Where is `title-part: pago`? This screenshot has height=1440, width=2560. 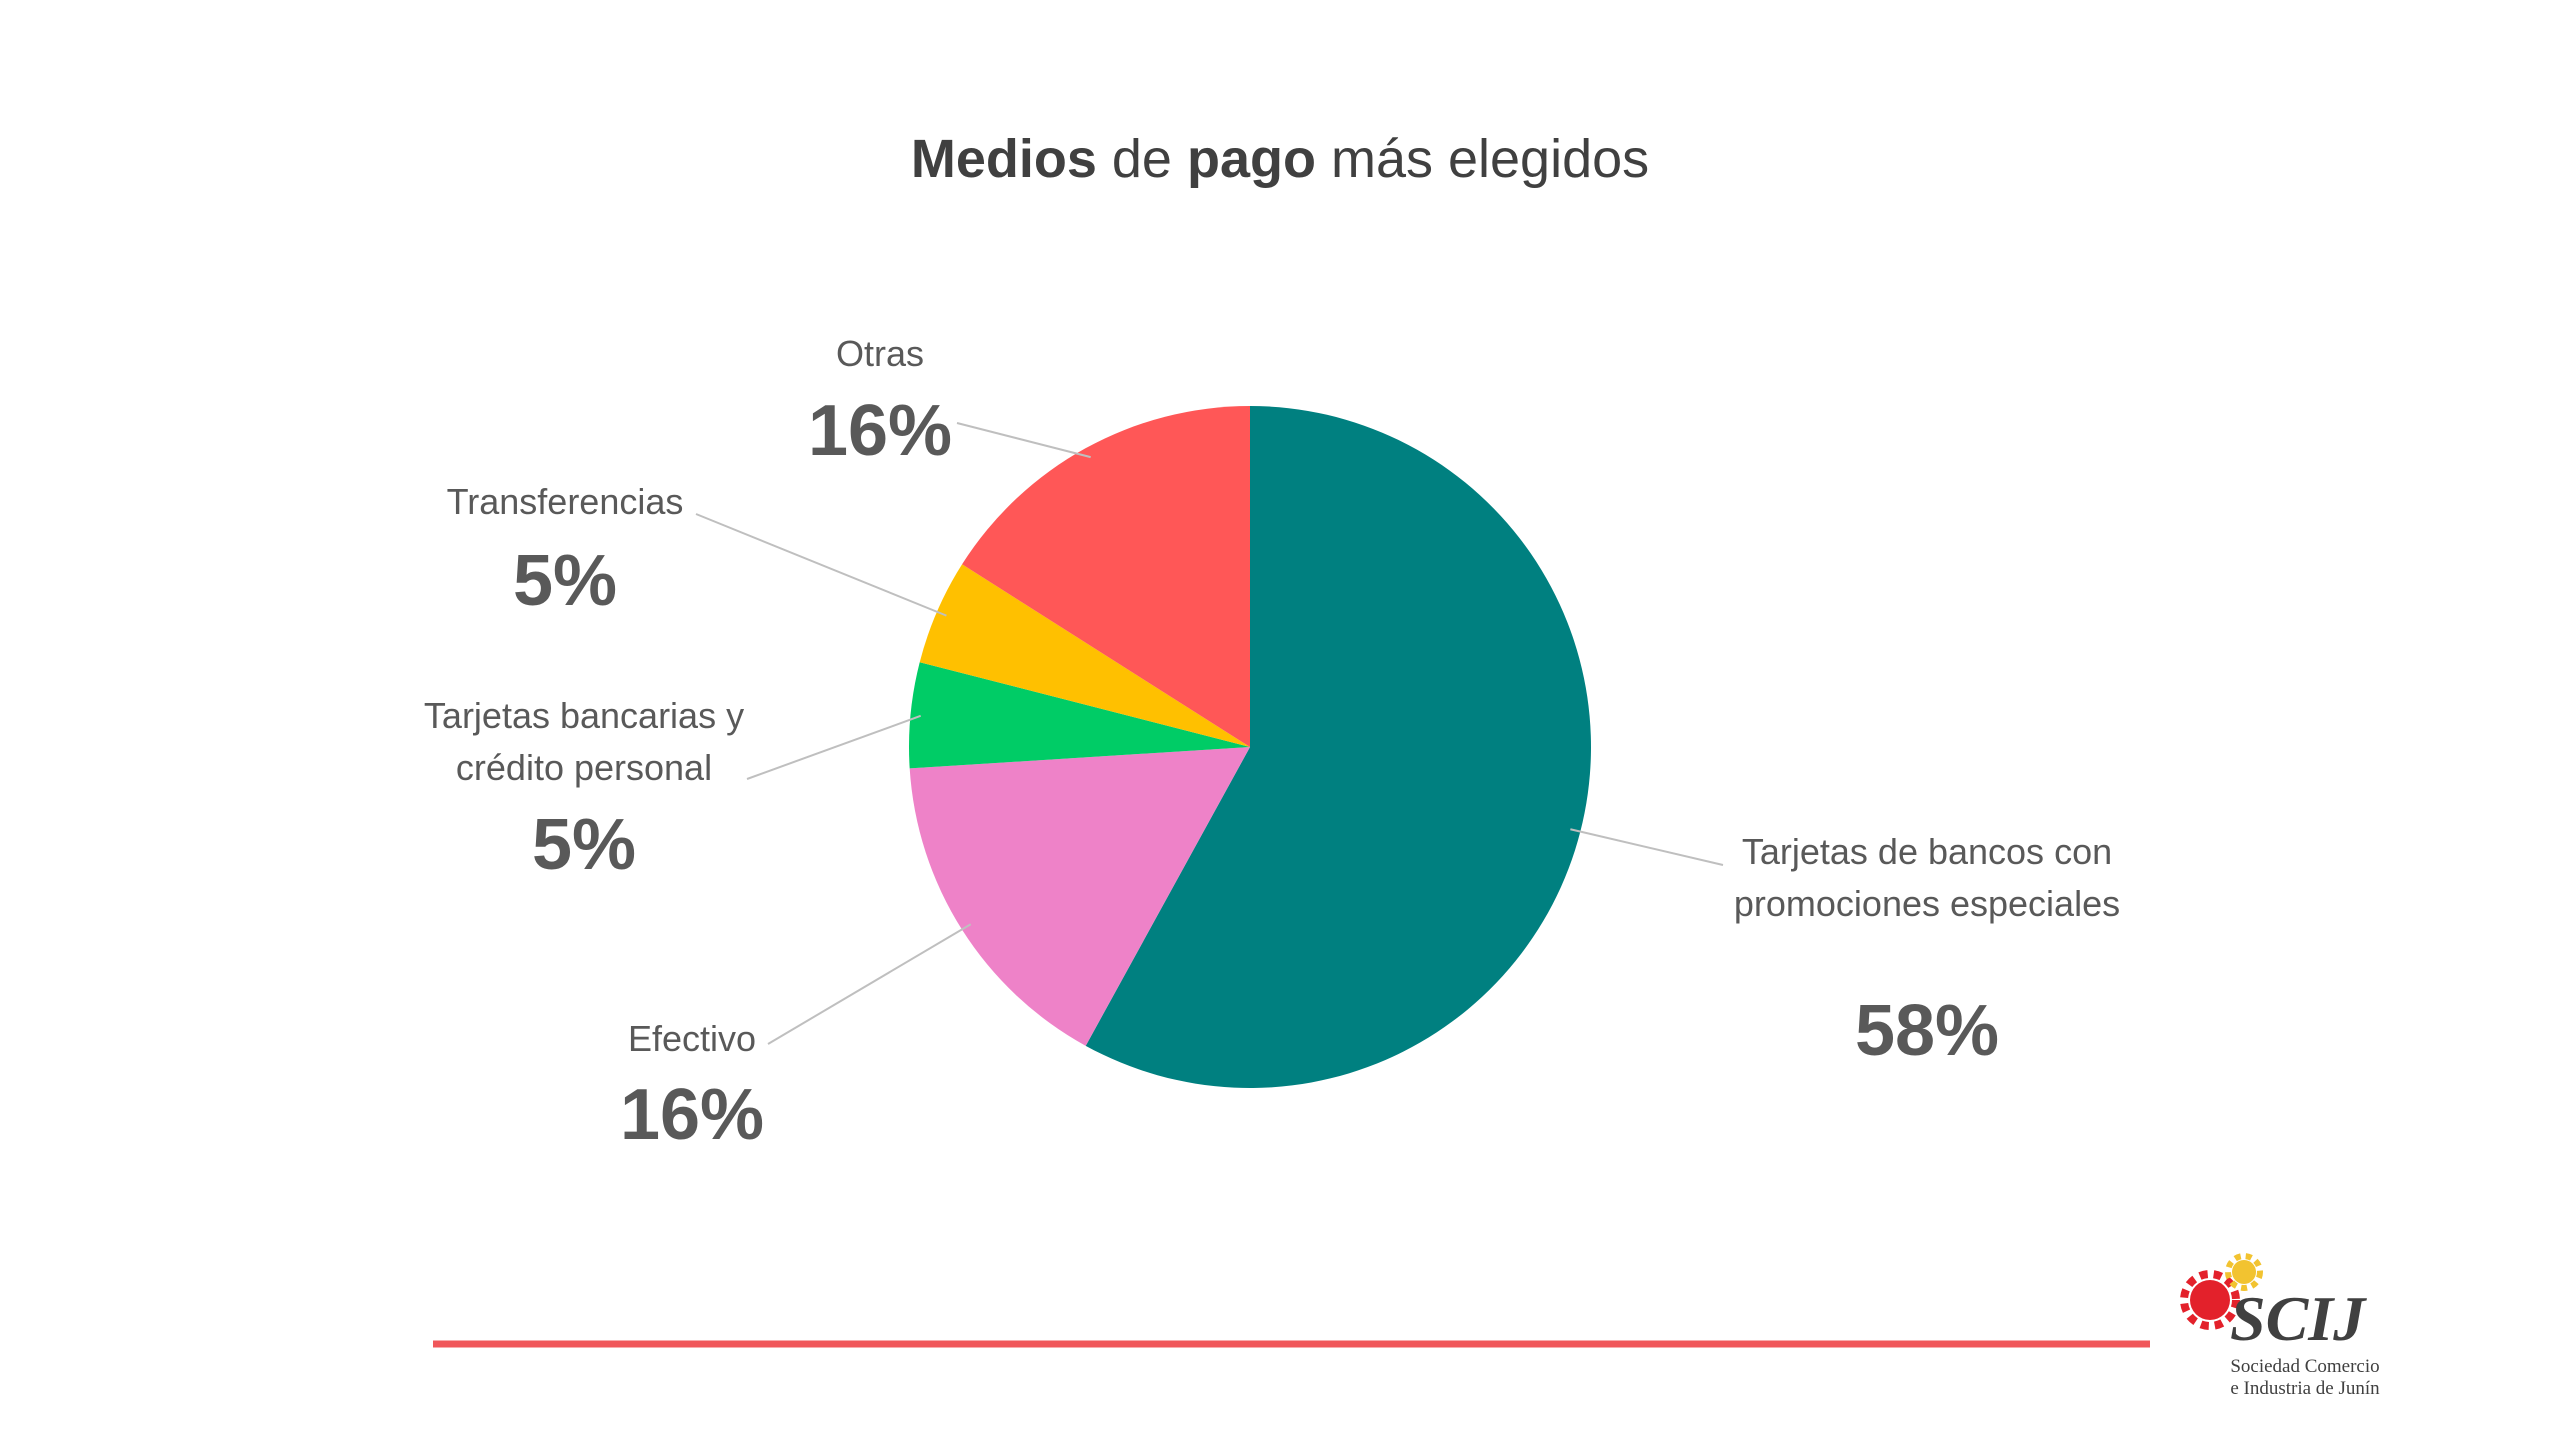
title-part: pago is located at coordinates (1251, 159).